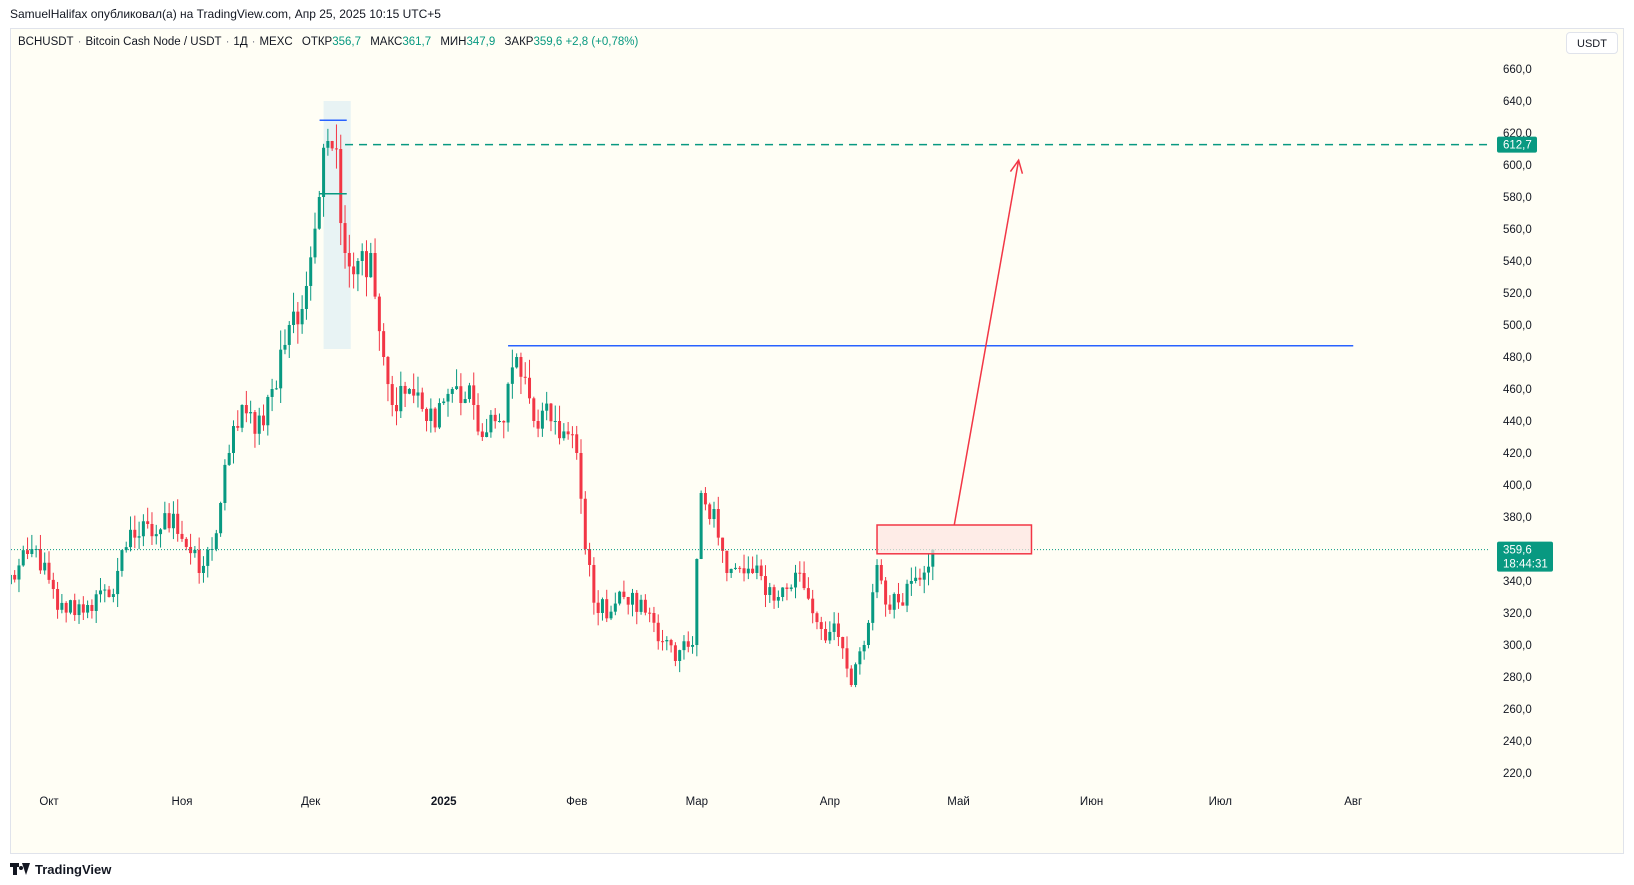 This screenshot has width=1634, height=885. What do you see at coordinates (1517, 742) in the screenshot?
I see `price-tick-label: 240,0` at bounding box center [1517, 742].